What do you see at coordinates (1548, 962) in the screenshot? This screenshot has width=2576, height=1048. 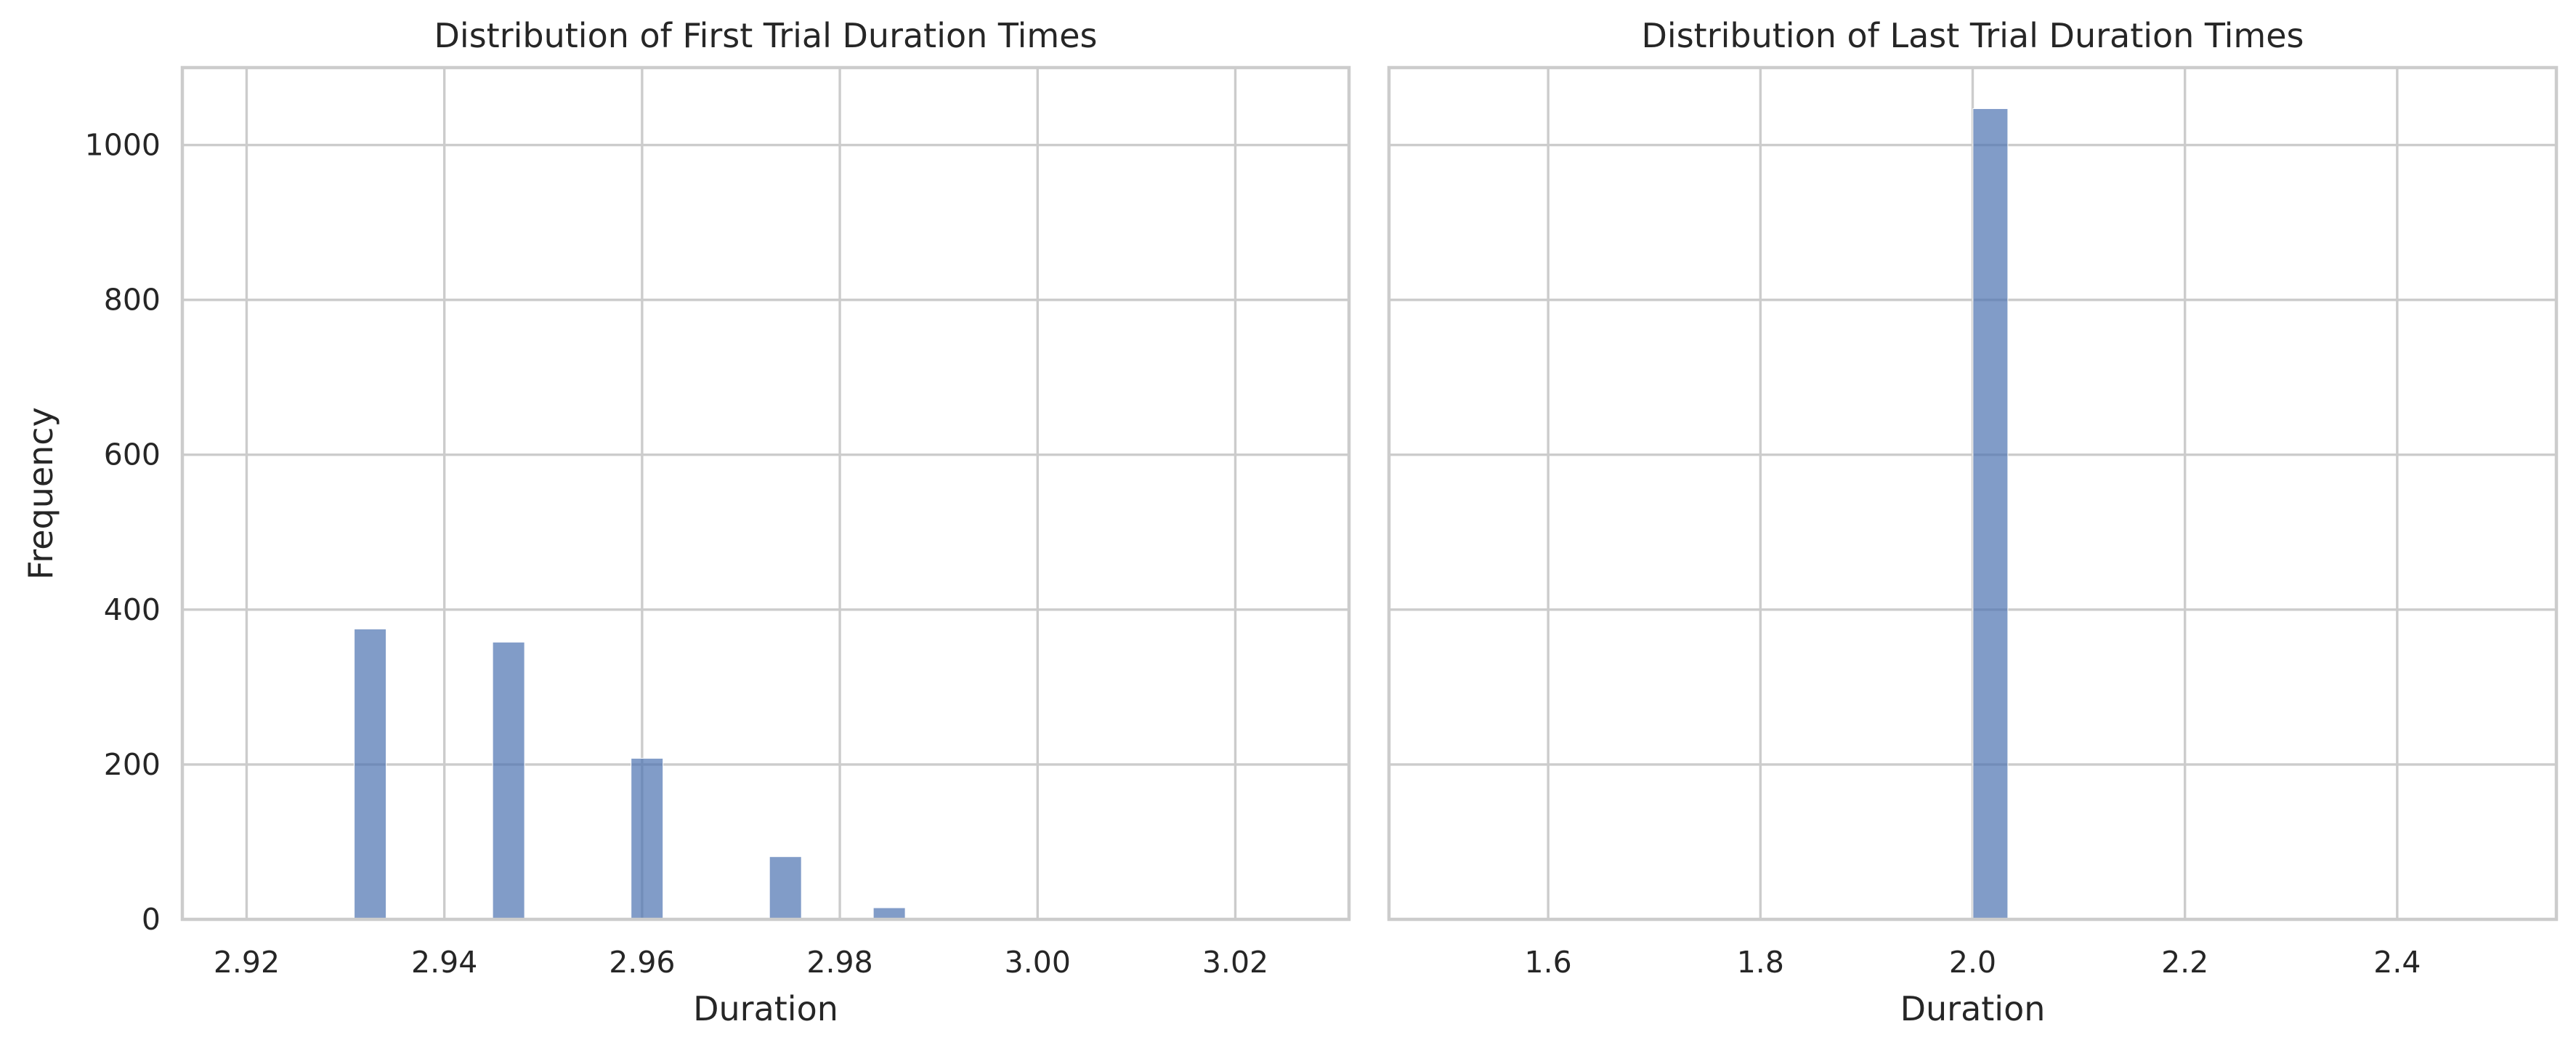 I see `last-trial-xtick-label: 1.6` at bounding box center [1548, 962].